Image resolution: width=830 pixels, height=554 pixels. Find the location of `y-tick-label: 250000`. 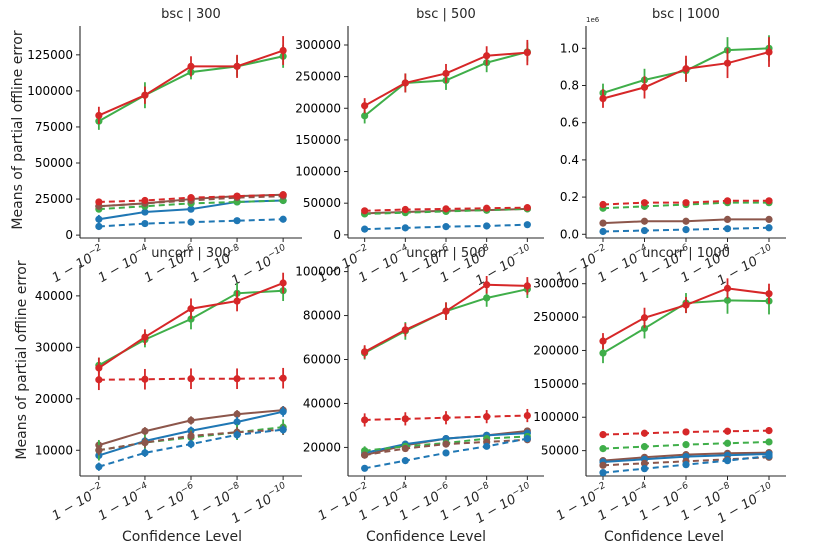

y-tick-label: 250000 is located at coordinates (556, 317).